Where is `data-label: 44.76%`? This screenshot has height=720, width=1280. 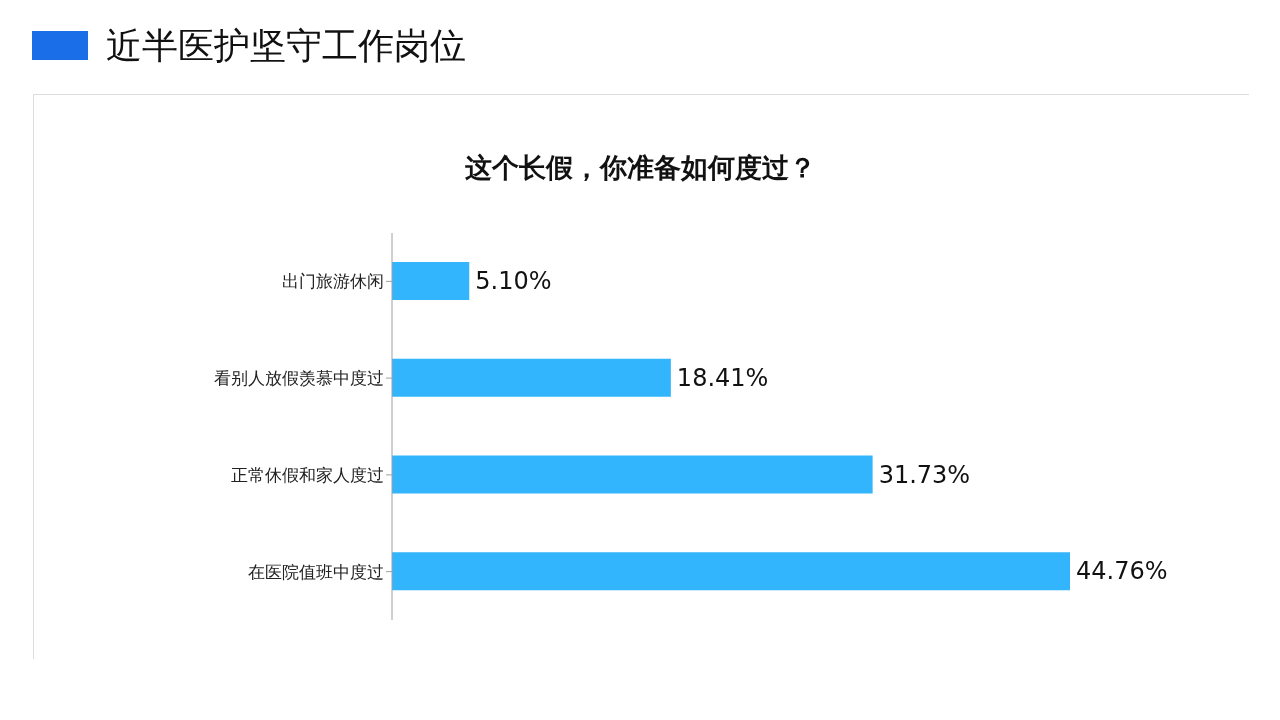 data-label: 44.76% is located at coordinates (1122, 571).